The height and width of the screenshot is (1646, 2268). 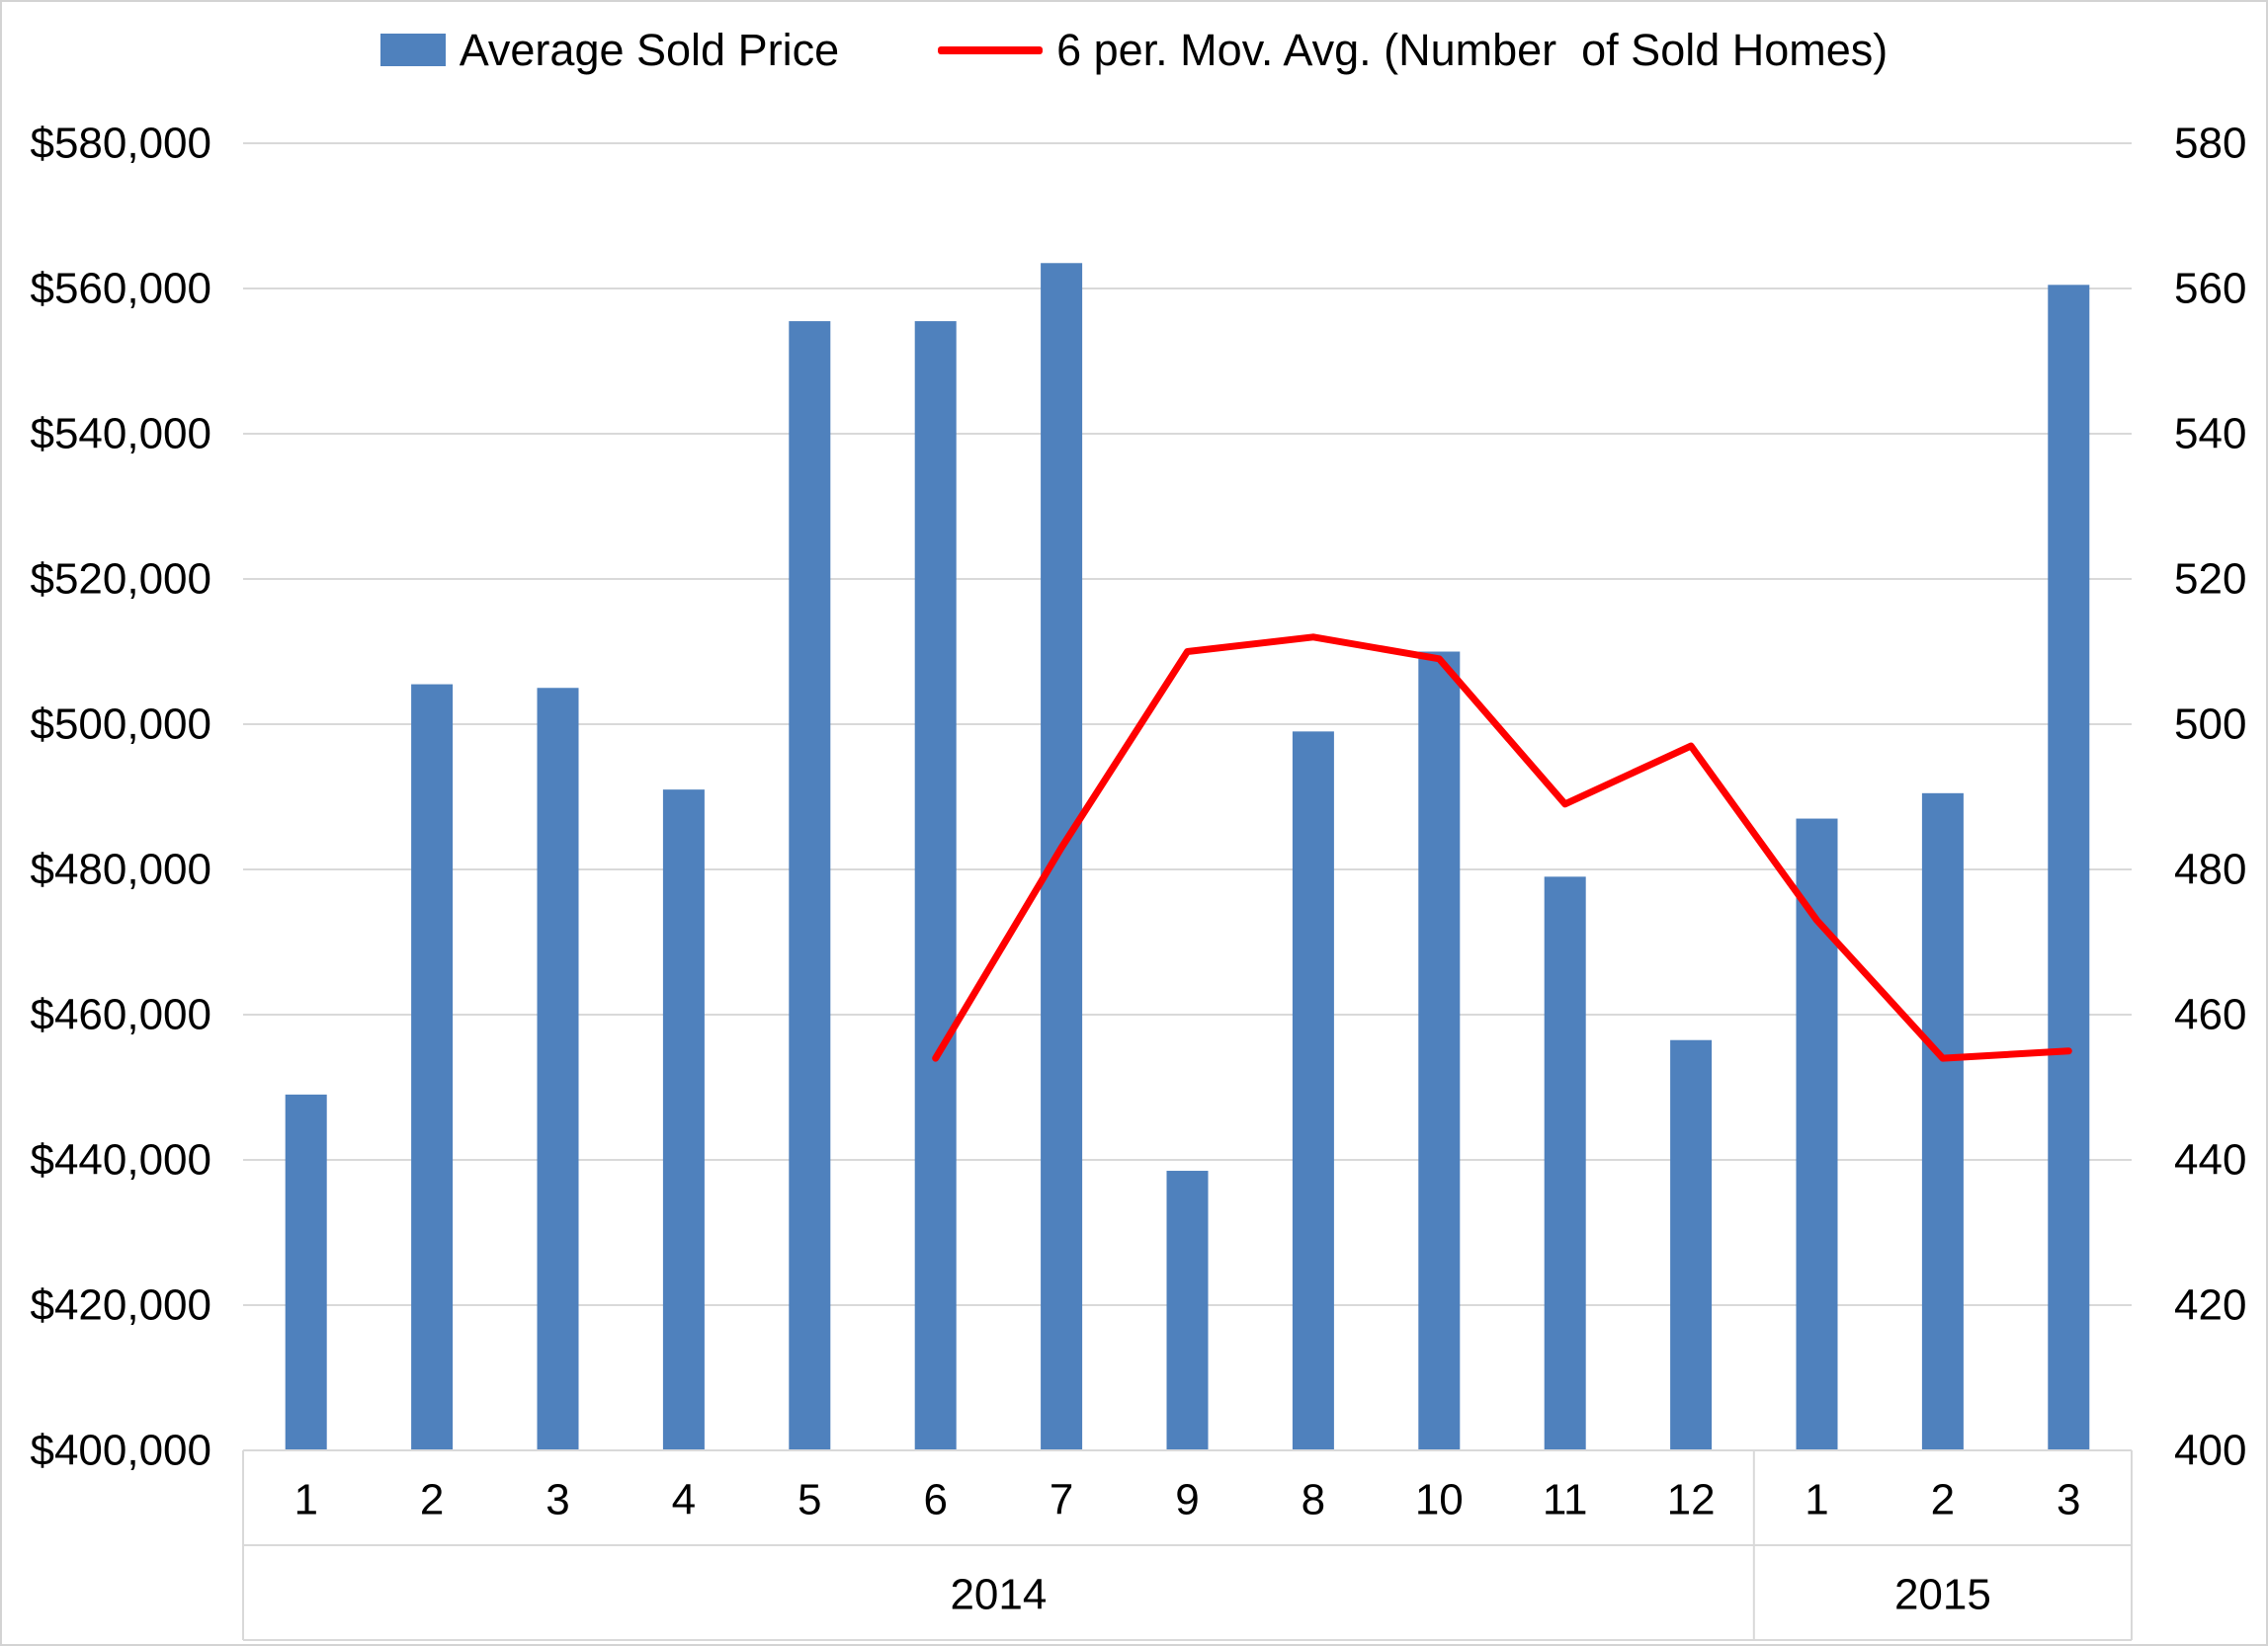 What do you see at coordinates (1472, 50) in the screenshot?
I see `line-series-label: 6 per. Mov. Avg. (Number of Sold Homes)` at bounding box center [1472, 50].